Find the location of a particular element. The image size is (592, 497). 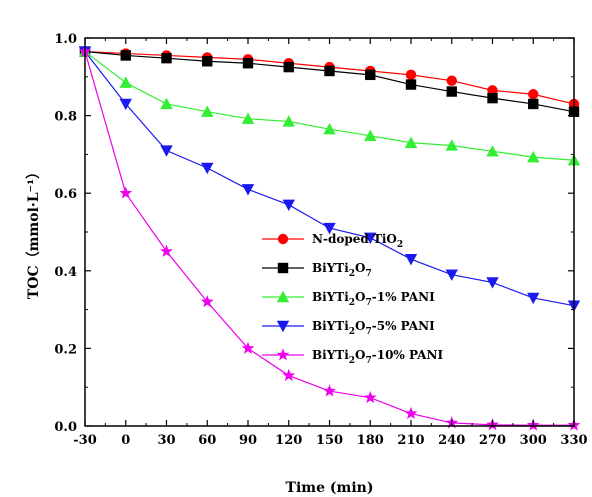

legend-label: BiYTi2O7-5% PANI is located at coordinates (373, 328).